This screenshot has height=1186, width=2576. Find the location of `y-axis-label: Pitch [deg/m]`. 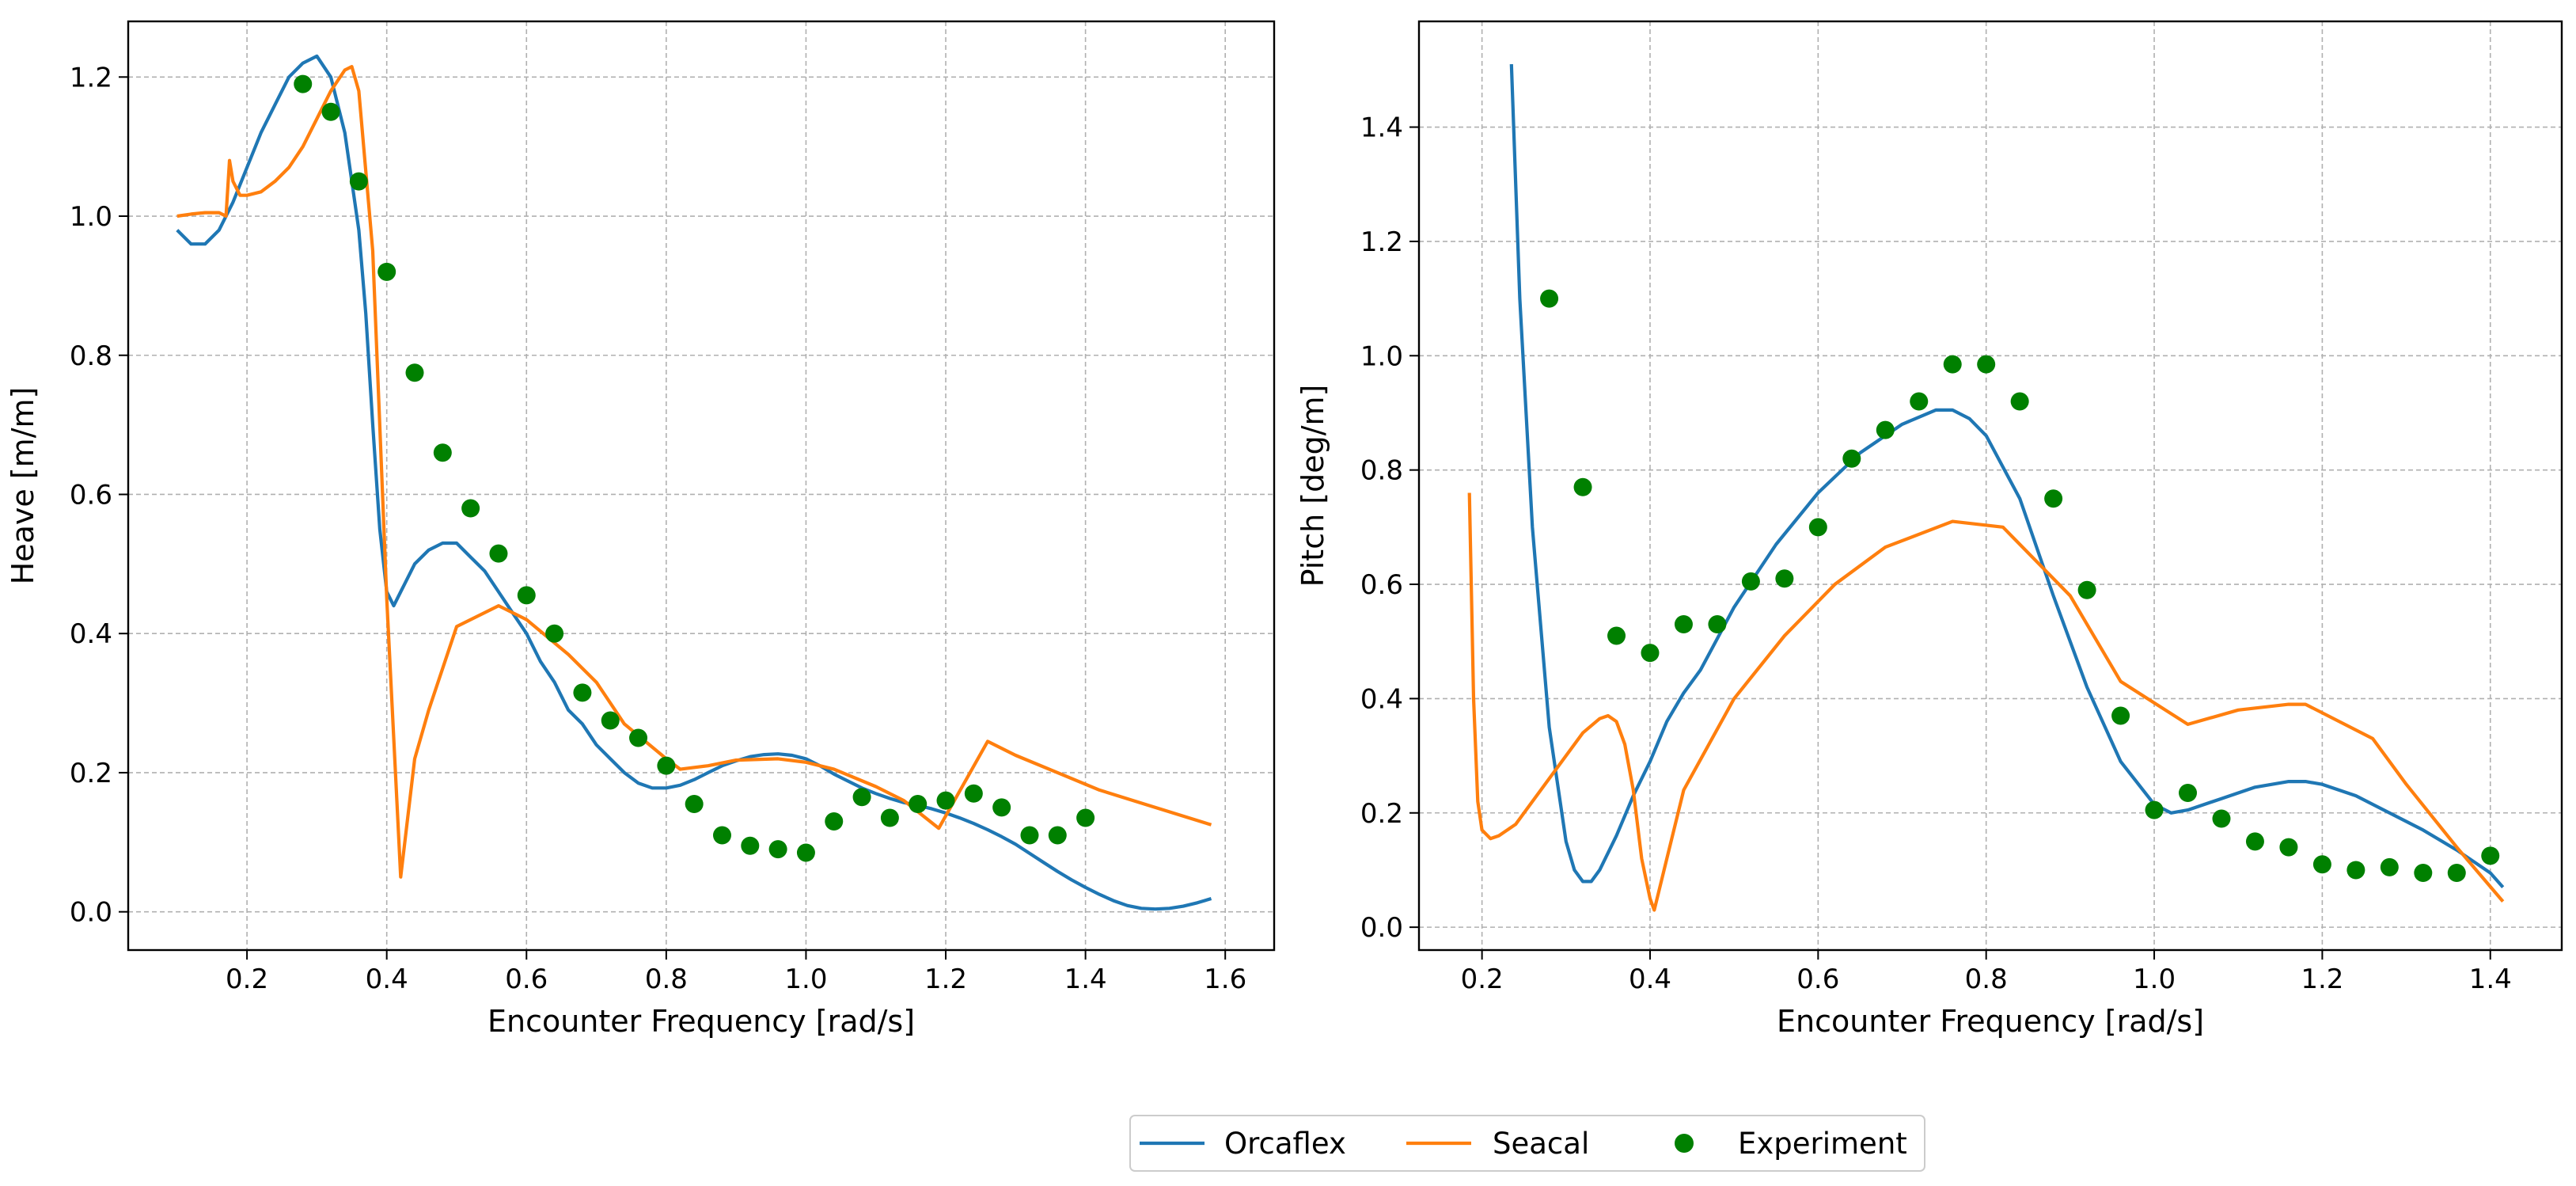

y-axis-label: Pitch [deg/m] is located at coordinates (1313, 486).